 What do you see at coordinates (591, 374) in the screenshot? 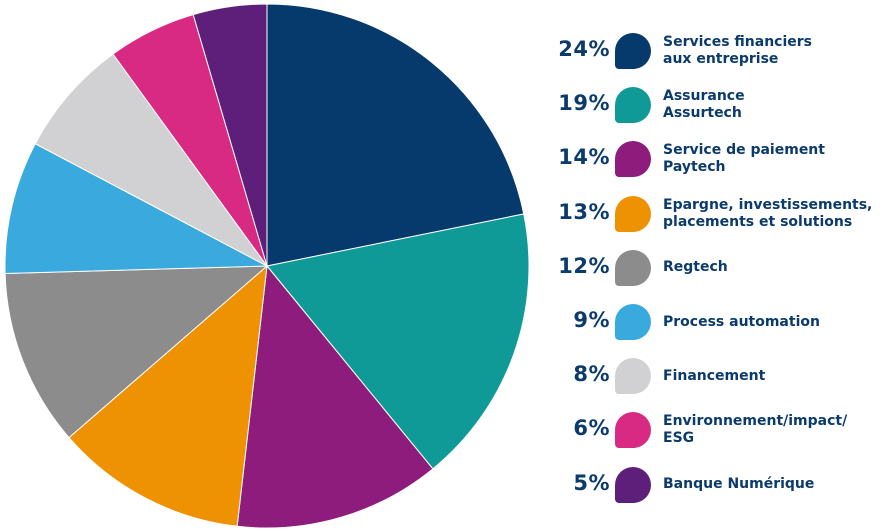
I see `legend-percentage: 8%` at bounding box center [591, 374].